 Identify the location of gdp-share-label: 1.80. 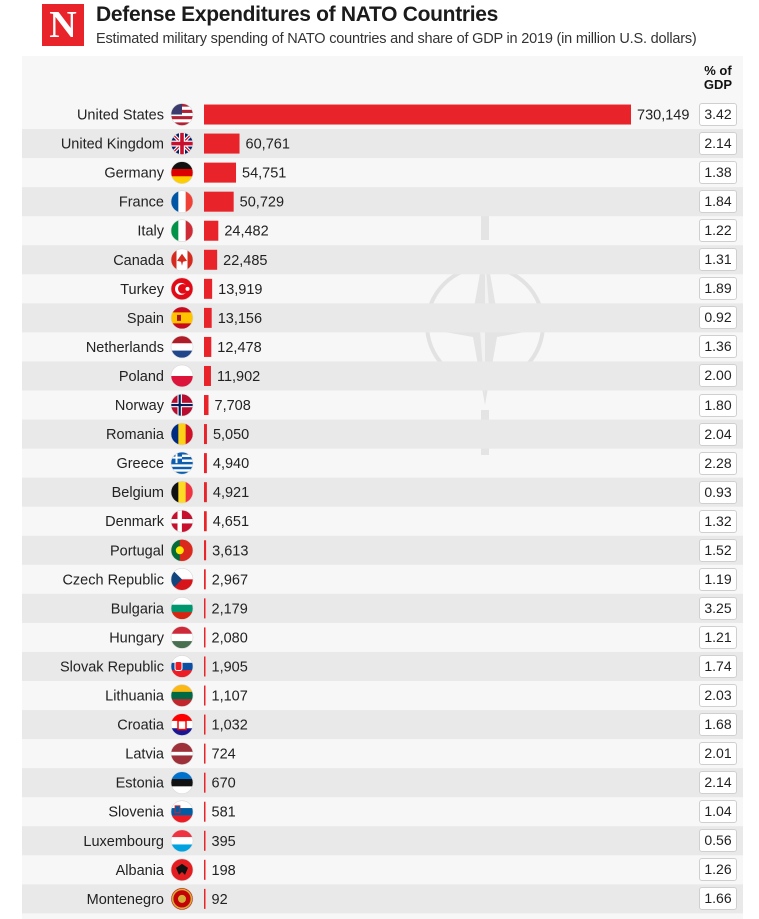
(718, 405).